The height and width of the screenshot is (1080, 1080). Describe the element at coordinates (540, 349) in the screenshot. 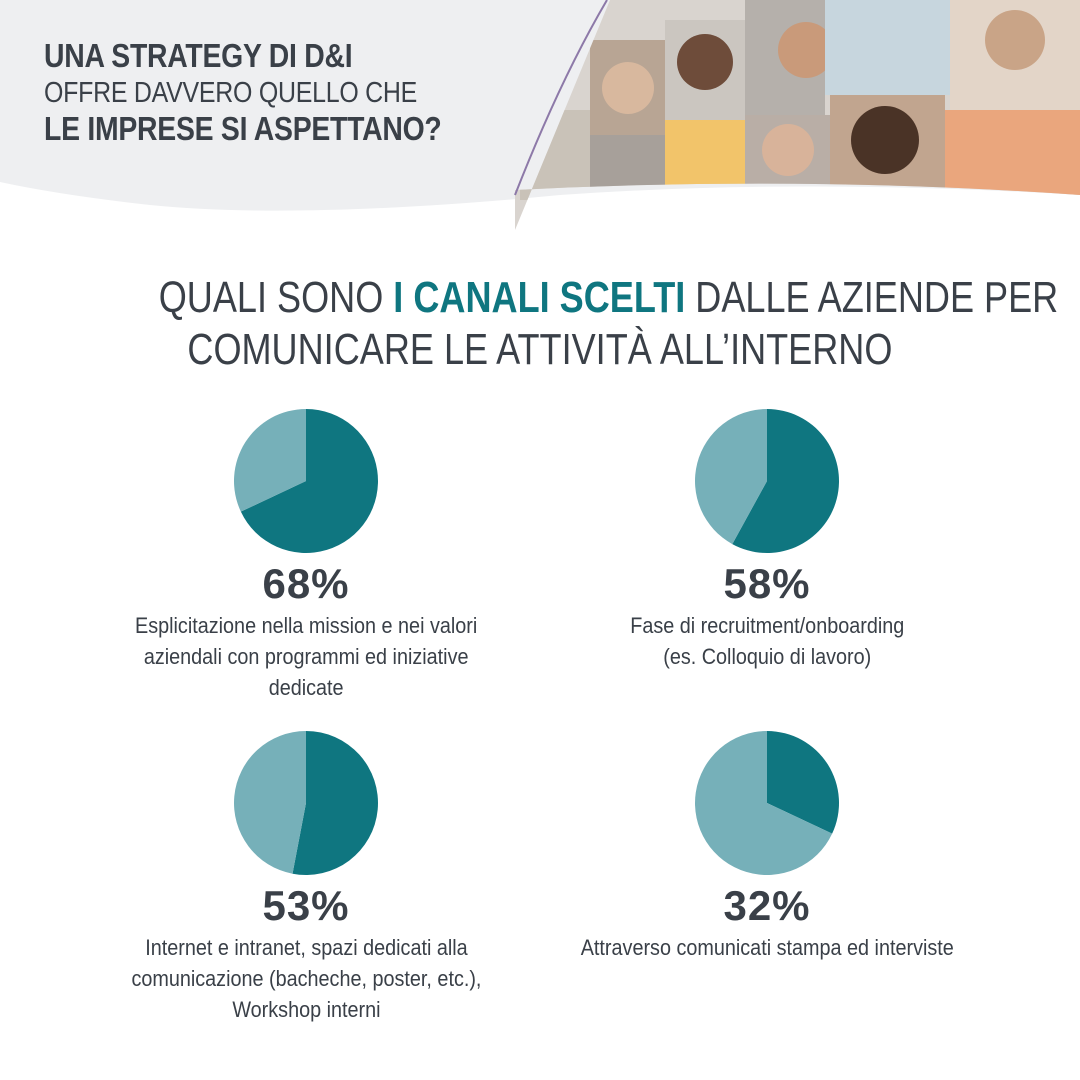

I see `question-line2: COMUNICARE LE ATTIVITÀ ALL’INTERNO` at that location.